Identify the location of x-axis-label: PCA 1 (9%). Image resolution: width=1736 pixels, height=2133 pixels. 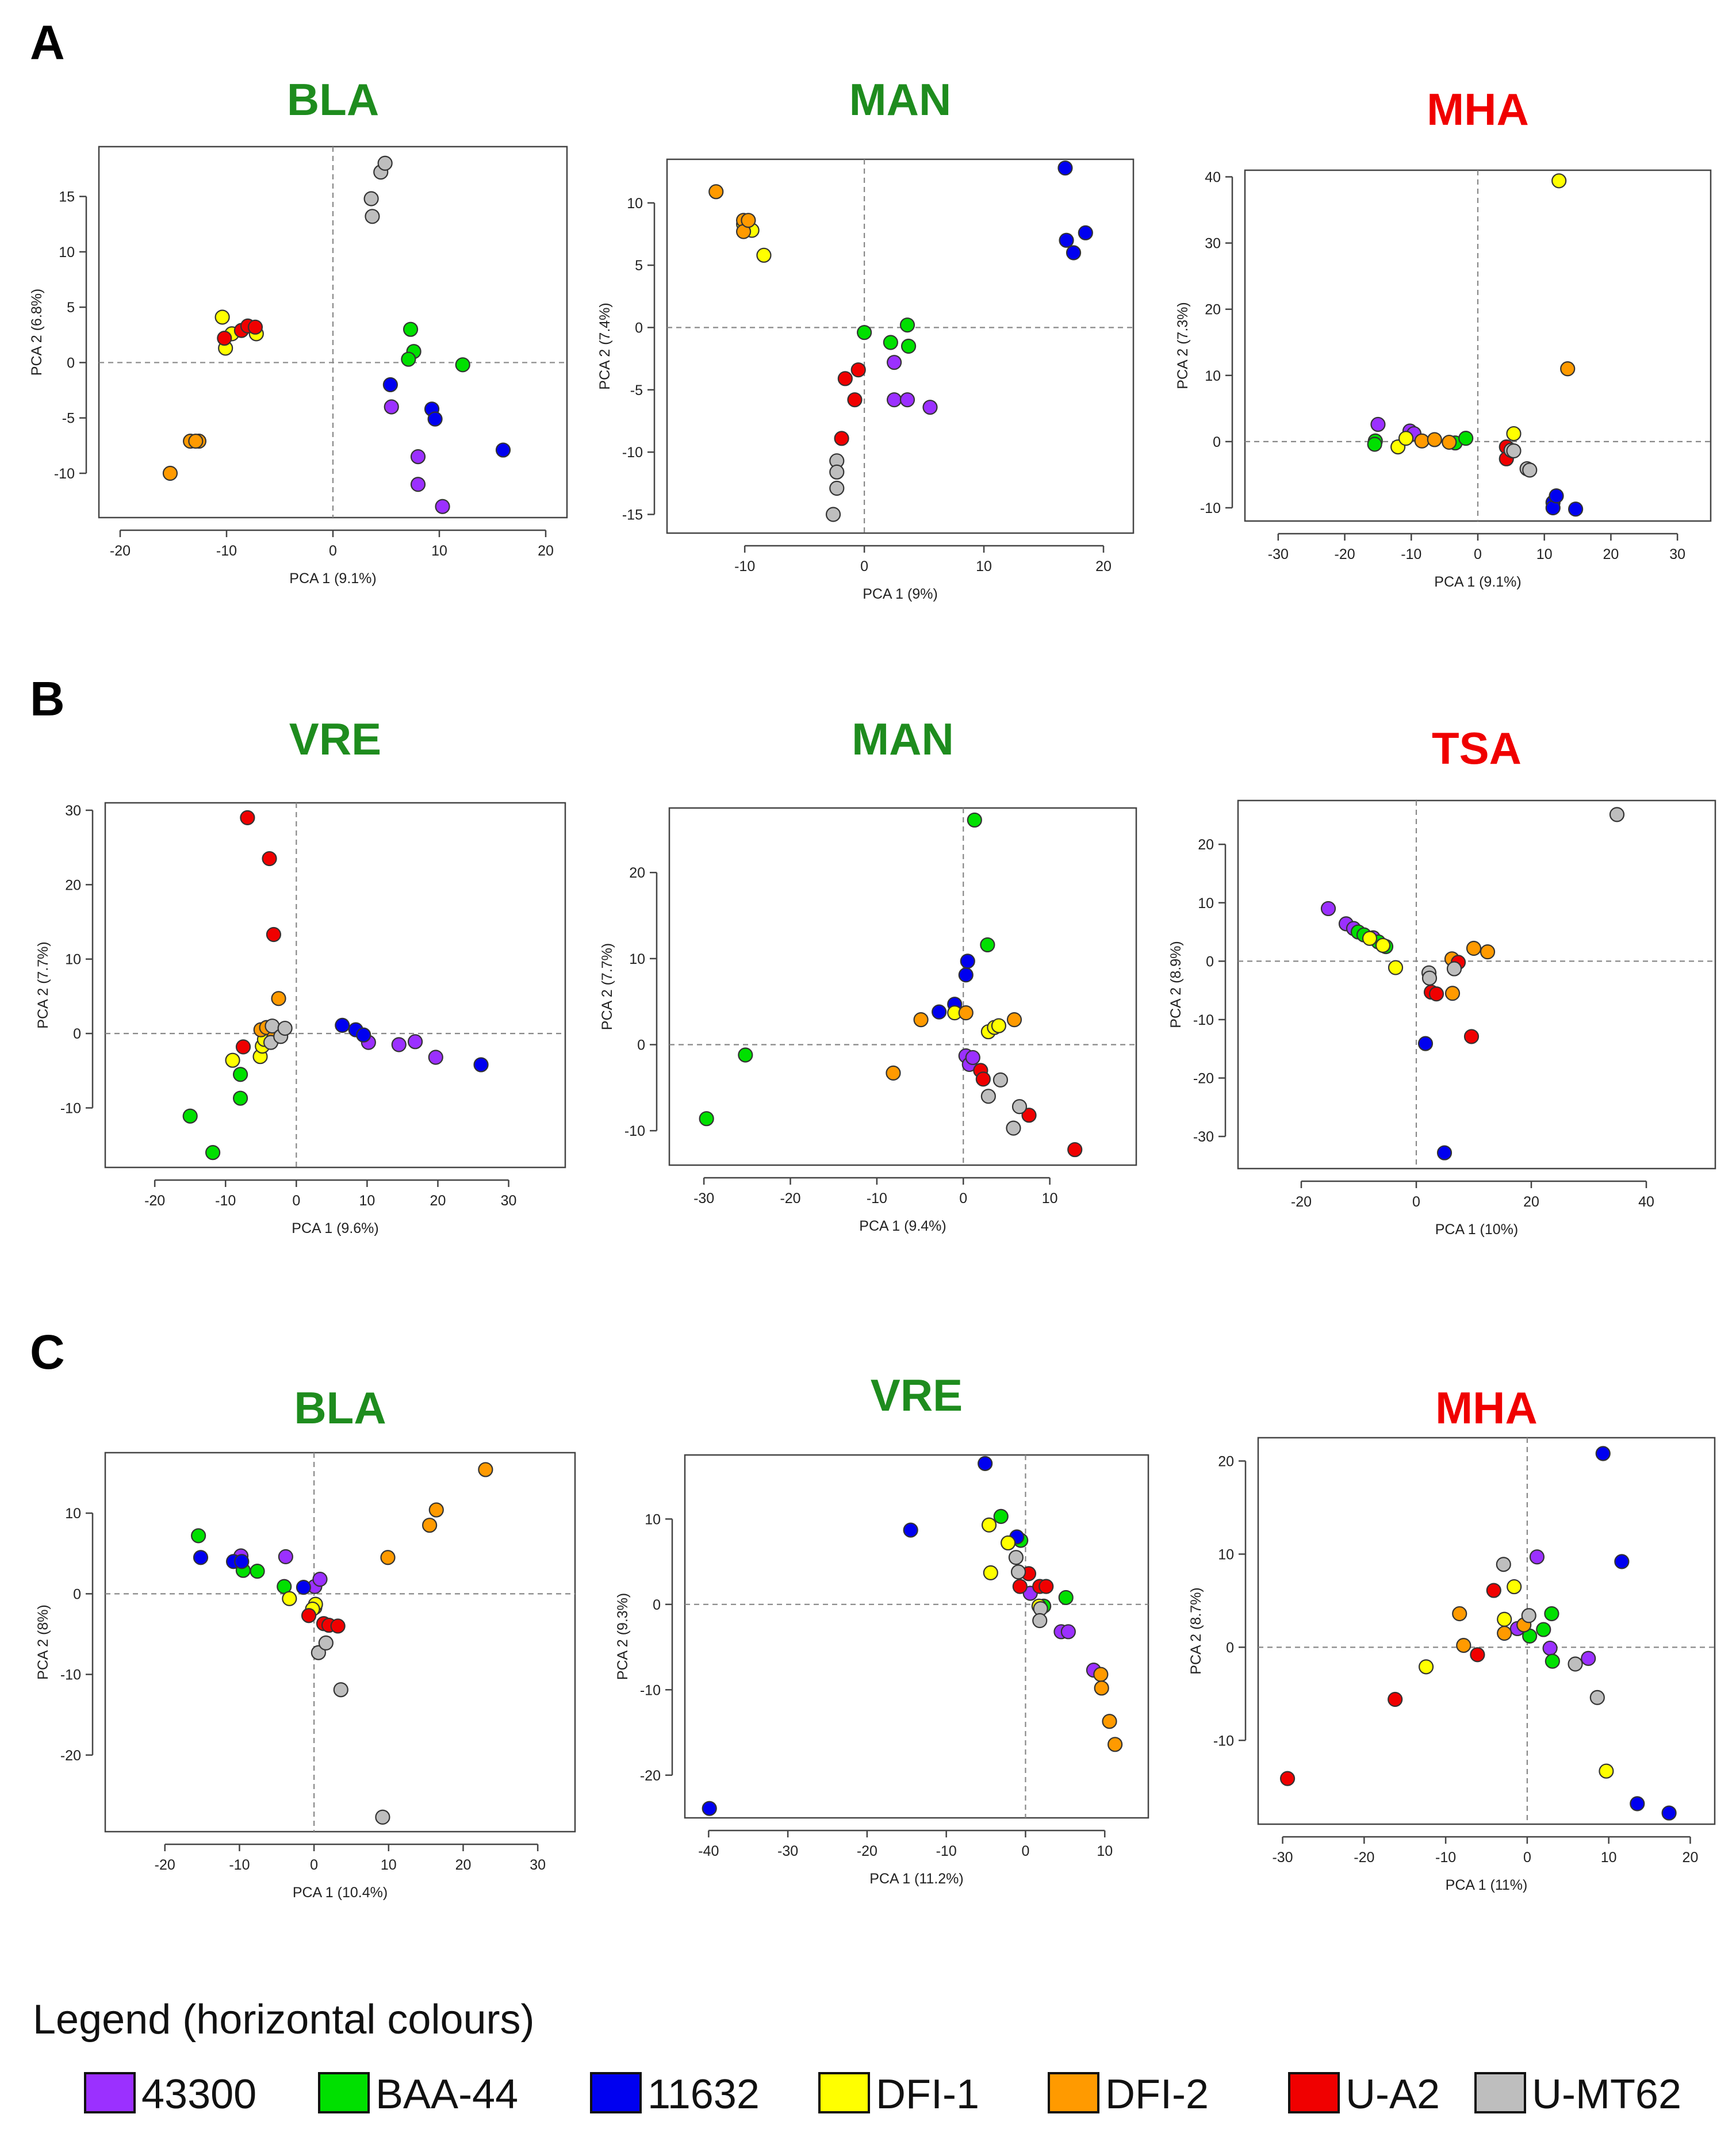
(900, 594).